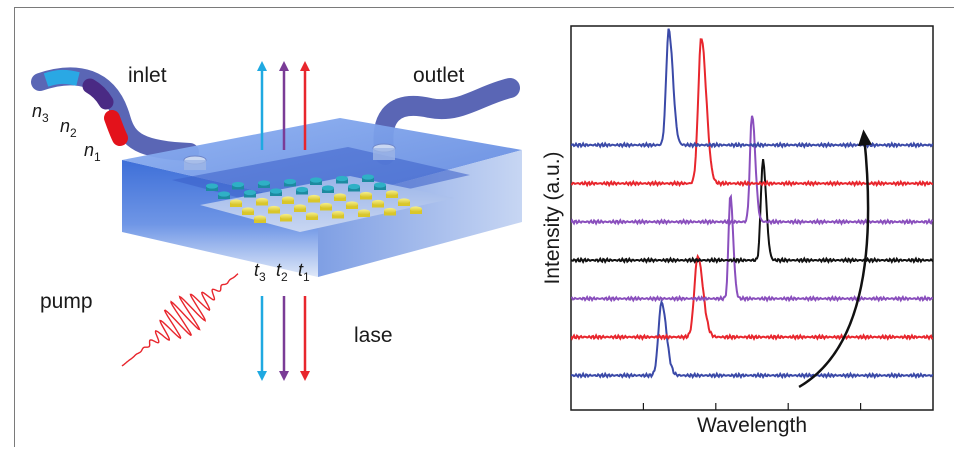 Image resolution: width=957 pixels, height=452 pixels. What do you see at coordinates (66, 301) in the screenshot?
I see `pump-label: pump` at bounding box center [66, 301].